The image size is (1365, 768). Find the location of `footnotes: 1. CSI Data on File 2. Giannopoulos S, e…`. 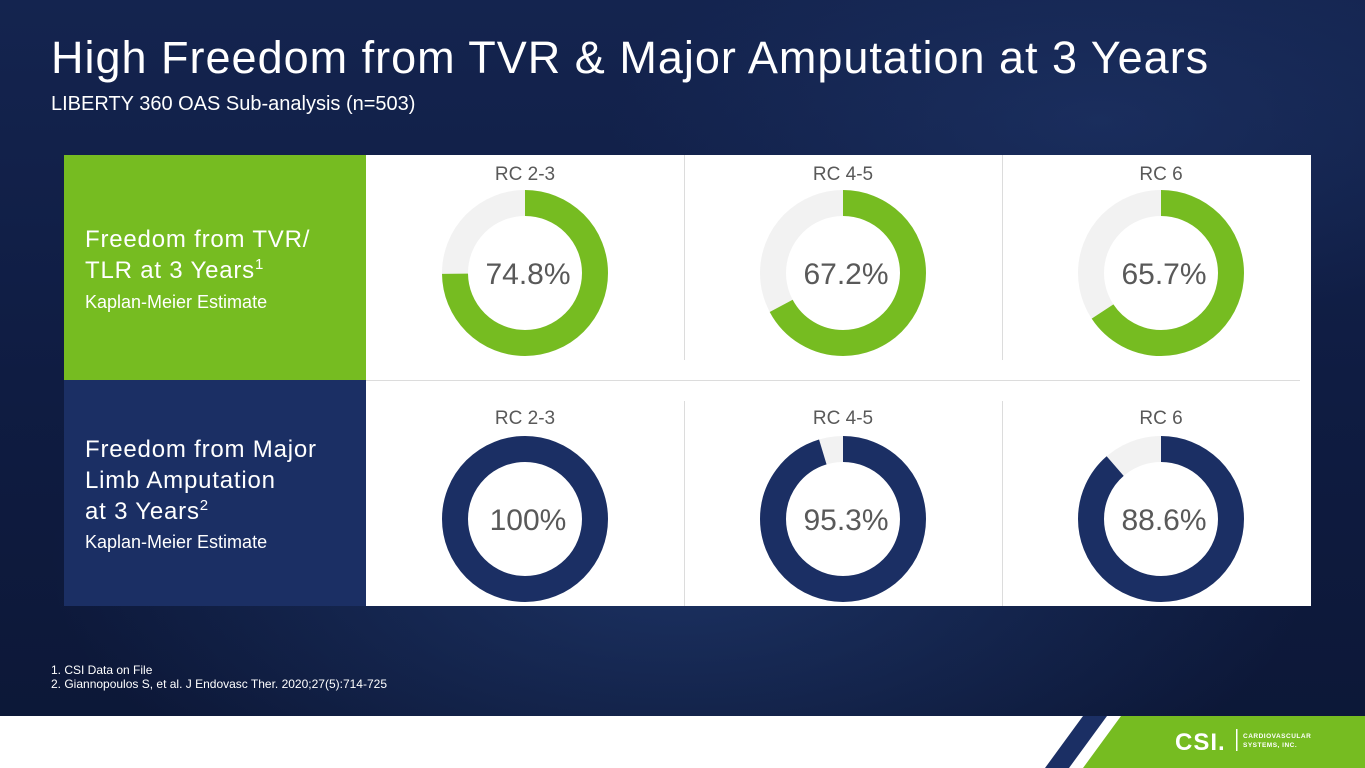

footnotes: 1. CSI Data on File 2. Giannopoulos S, e… is located at coordinates (219, 677).